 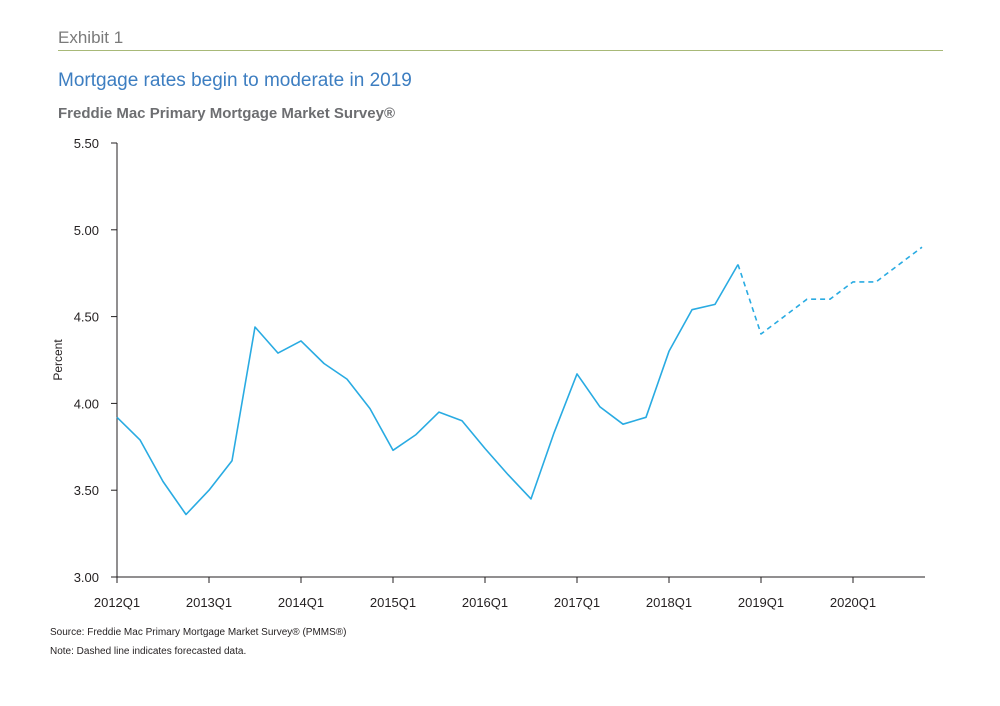 I want to click on x-tick-label: 2018Q1, so click(x=669, y=602).